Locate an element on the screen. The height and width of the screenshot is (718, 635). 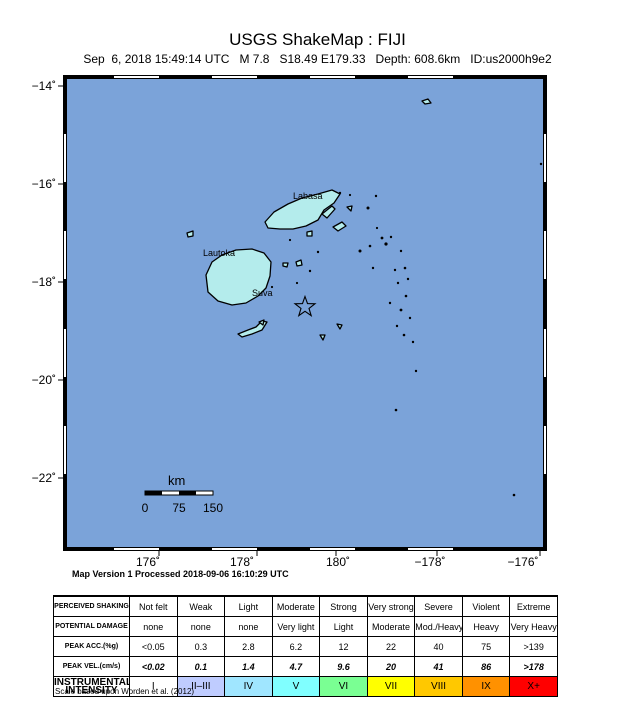
legend-cell: >178 is located at coordinates (533, 666).